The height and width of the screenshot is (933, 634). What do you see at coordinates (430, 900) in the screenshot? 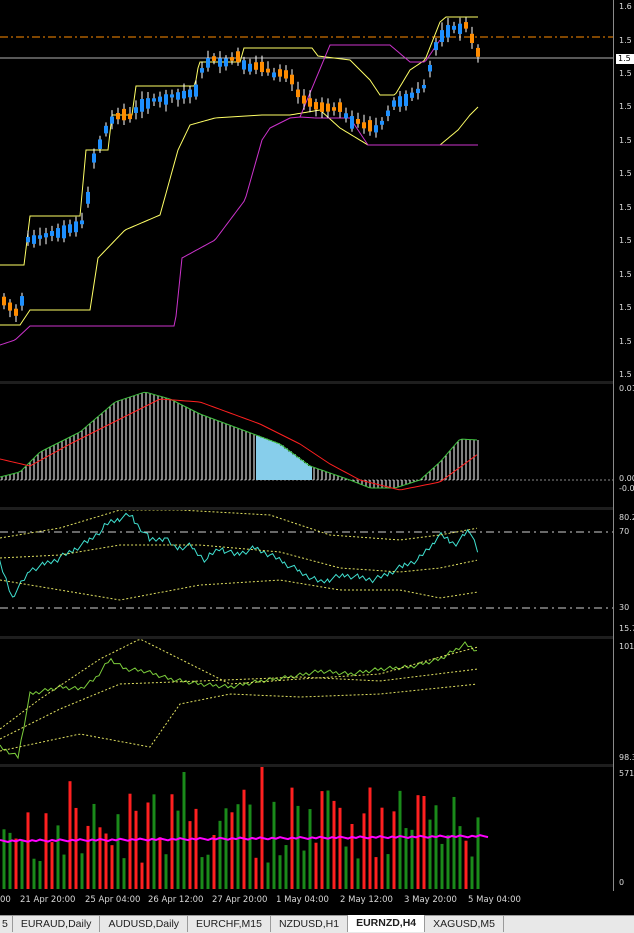
I see `time-label: 3 May 20:00` at bounding box center [430, 900].